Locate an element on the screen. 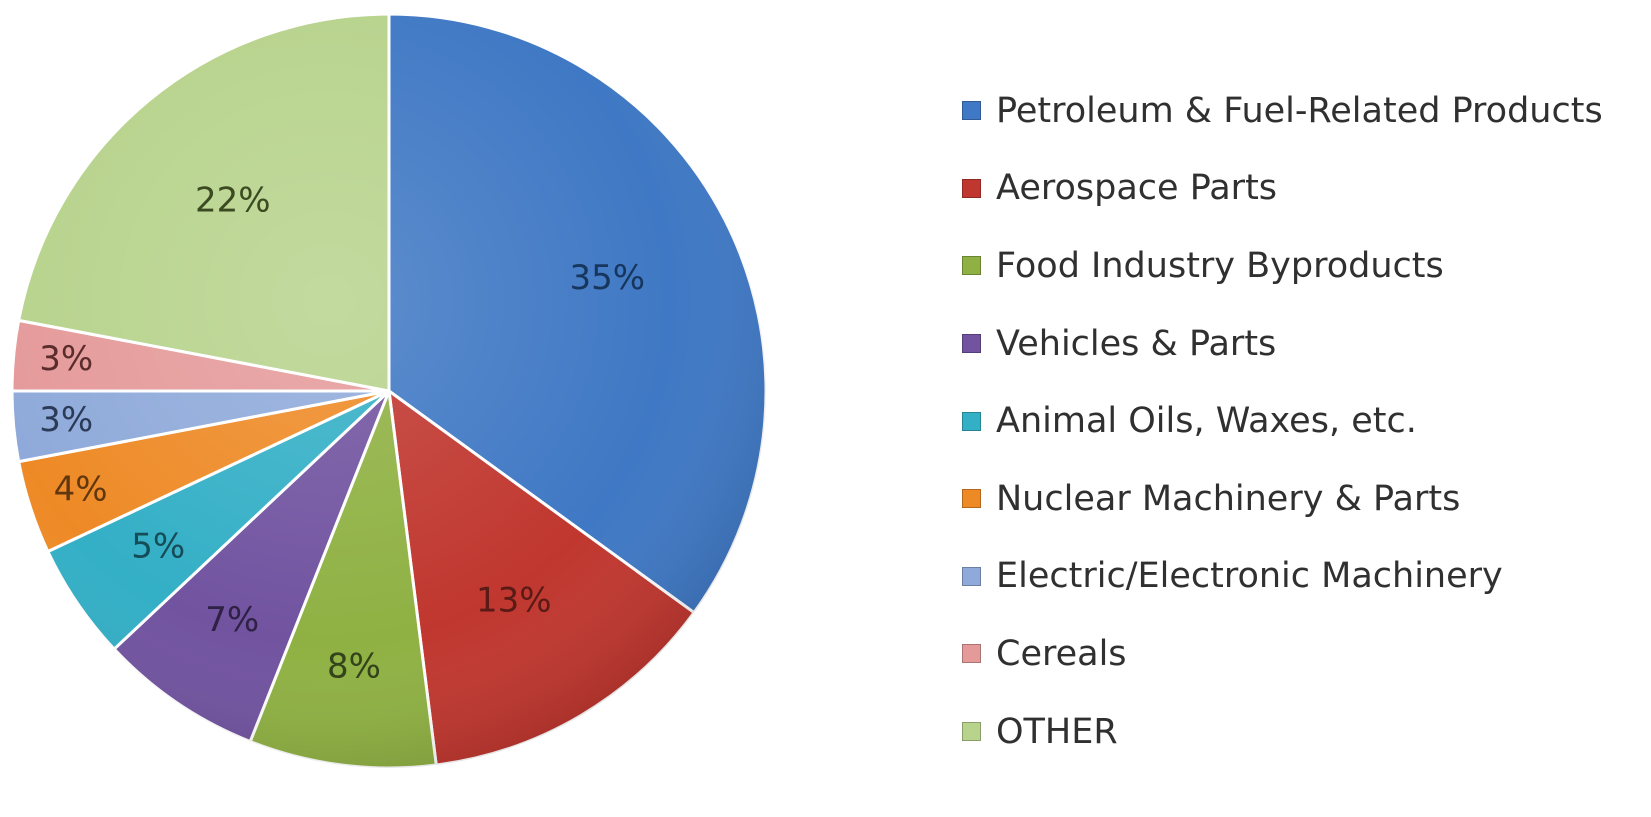 The height and width of the screenshot is (817, 1651). legend-label-animal-oils-waxes-etc: Animal Oils, Waxes, etc. is located at coordinates (1206, 421).